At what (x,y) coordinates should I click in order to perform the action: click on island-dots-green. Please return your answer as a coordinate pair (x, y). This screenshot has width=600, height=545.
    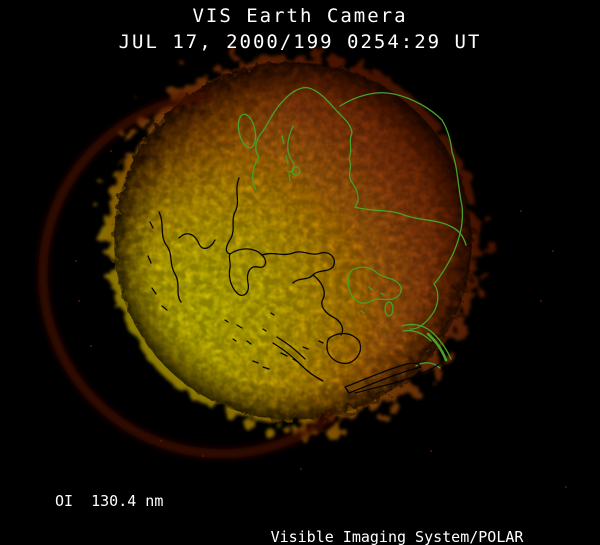
    Looking at the image, I should click on (372, 300).